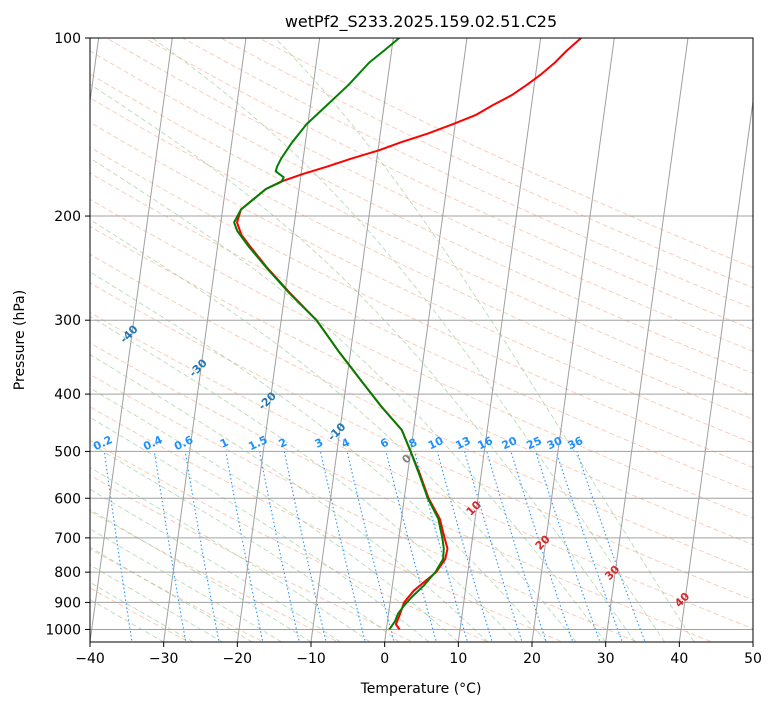 The width and height of the screenshot is (775, 708). Describe the element at coordinates (606, 659) in the screenshot. I see `x-tick-label: 30` at that location.